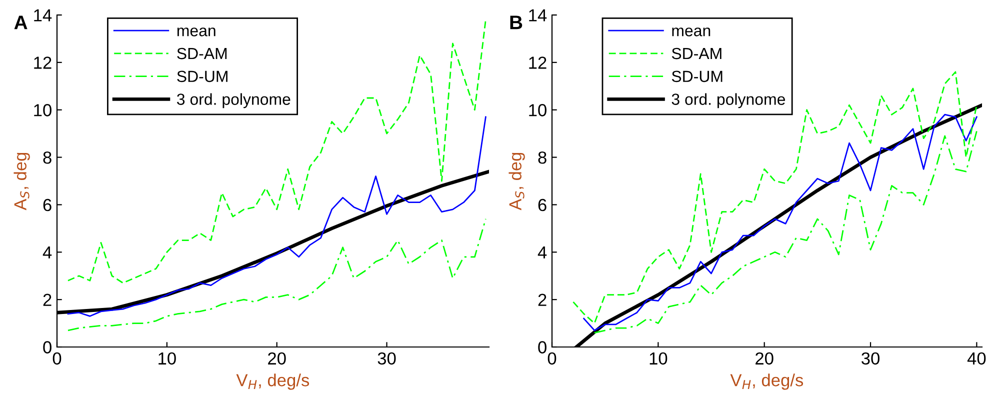 The width and height of the screenshot is (990, 405). Describe the element at coordinates (276, 275) in the screenshot. I see `line-series` at that location.